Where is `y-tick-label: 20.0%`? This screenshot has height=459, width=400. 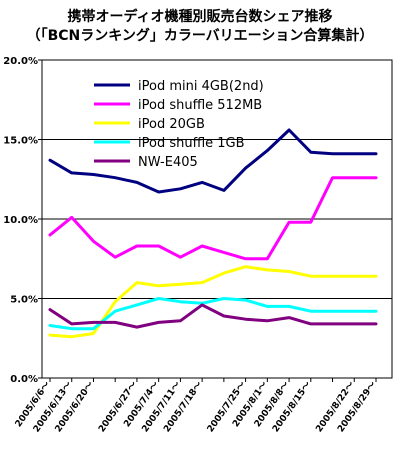
y-tick-label: 20.0% is located at coordinates (20, 61).